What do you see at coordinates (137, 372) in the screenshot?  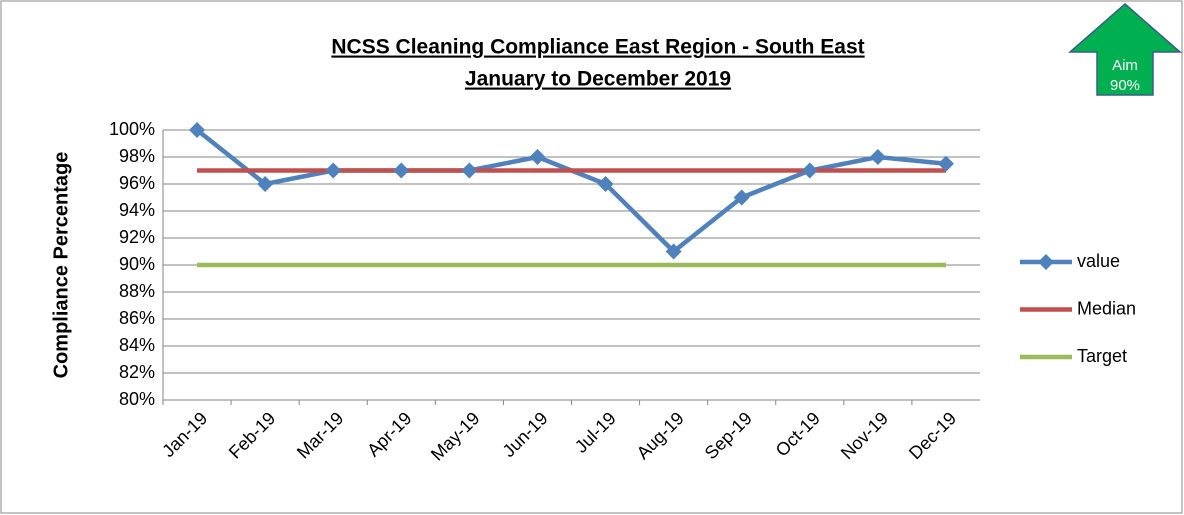 I see `y-tick-label: 82%` at bounding box center [137, 372].